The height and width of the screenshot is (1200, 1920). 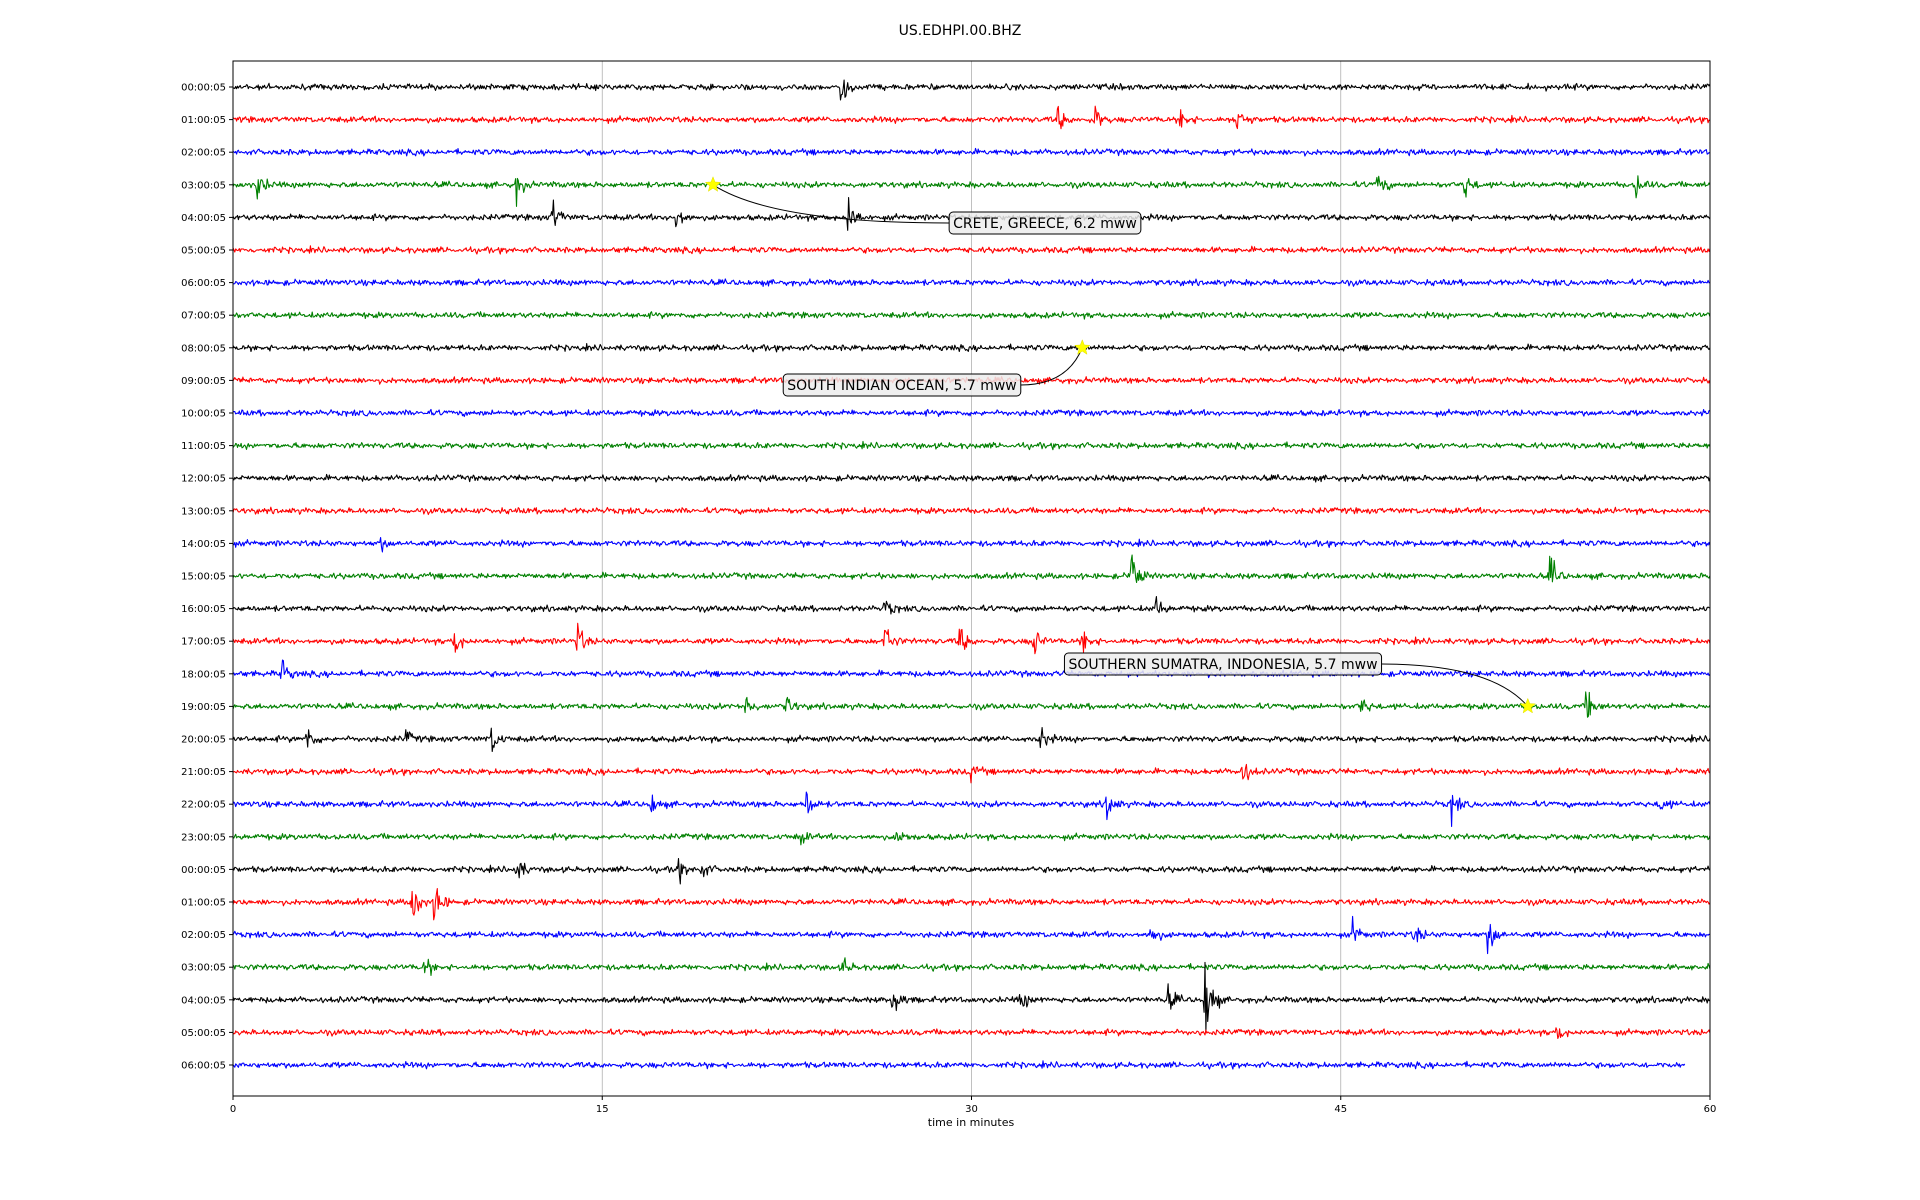 I want to click on y-tick-label: 19:00:05, so click(x=203, y=707).